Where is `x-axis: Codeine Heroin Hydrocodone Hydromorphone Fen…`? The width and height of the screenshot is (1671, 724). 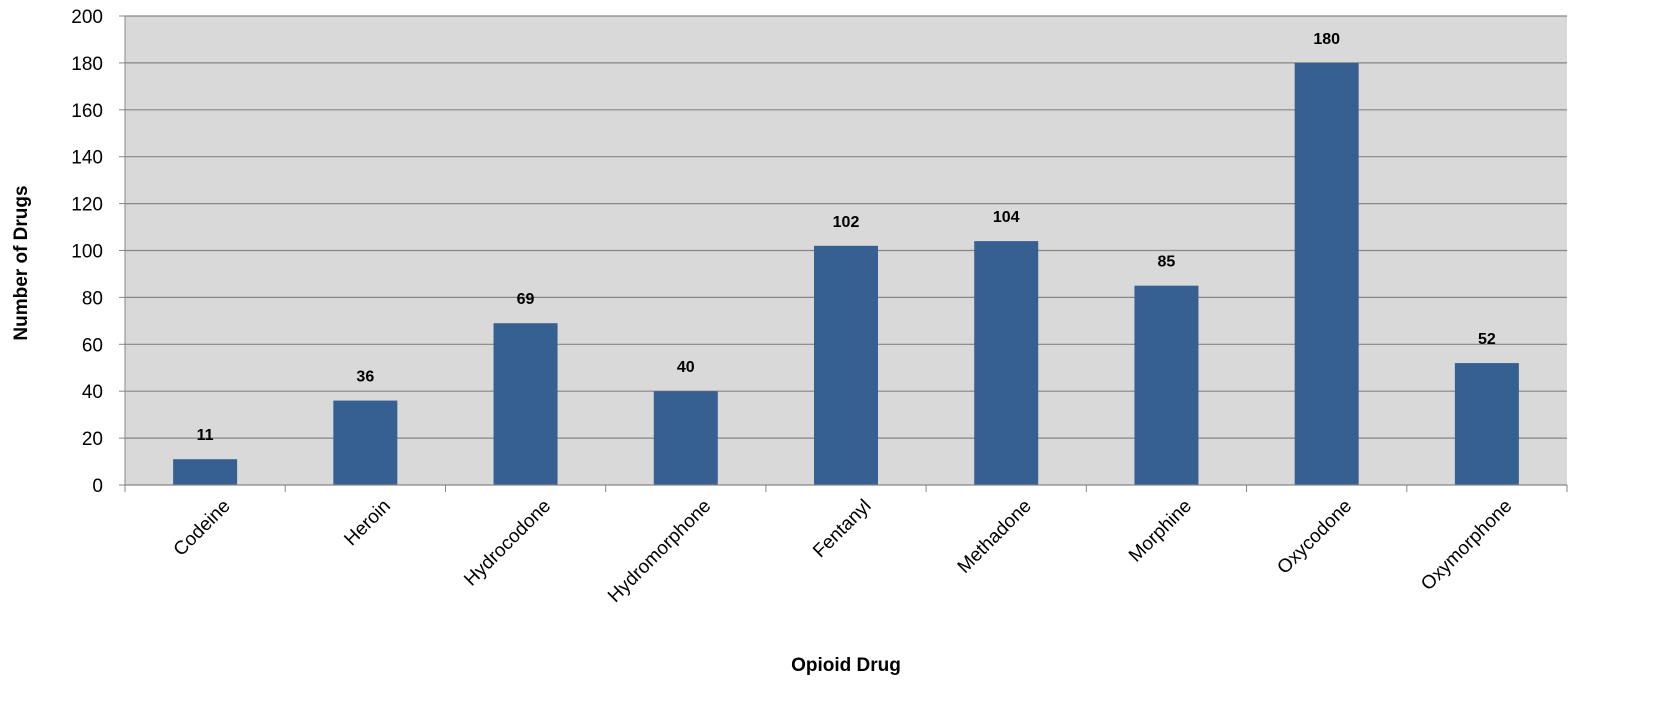 x-axis: Codeine Heroin Hydrocodone Hydromorphone Fen… is located at coordinates (846, 545).